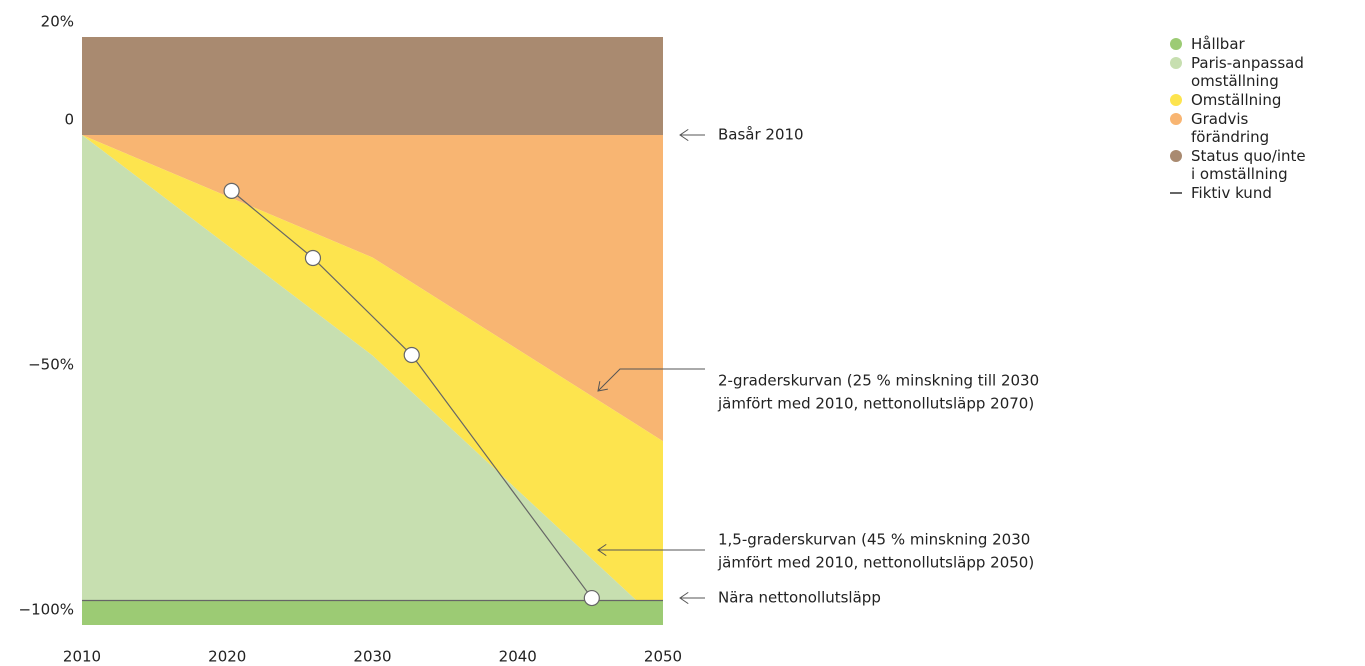 This screenshot has height=666, width=1365. I want to click on legend-item: Paris-anpassad omställning, so click(1265, 72).